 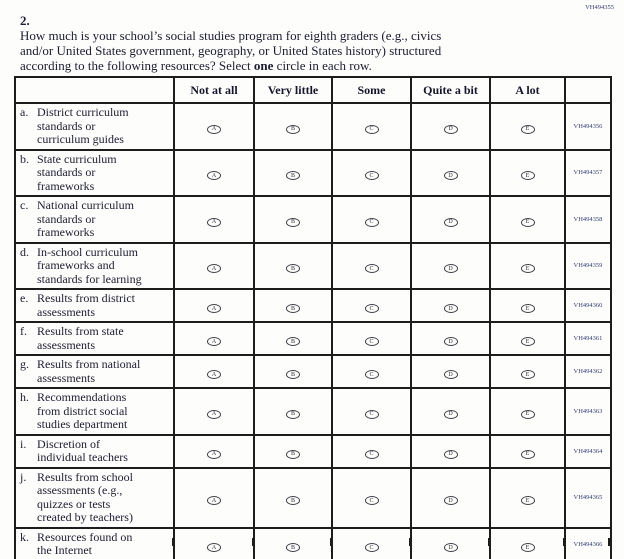 I want to click on row-letter: a., so click(x=24, y=112).